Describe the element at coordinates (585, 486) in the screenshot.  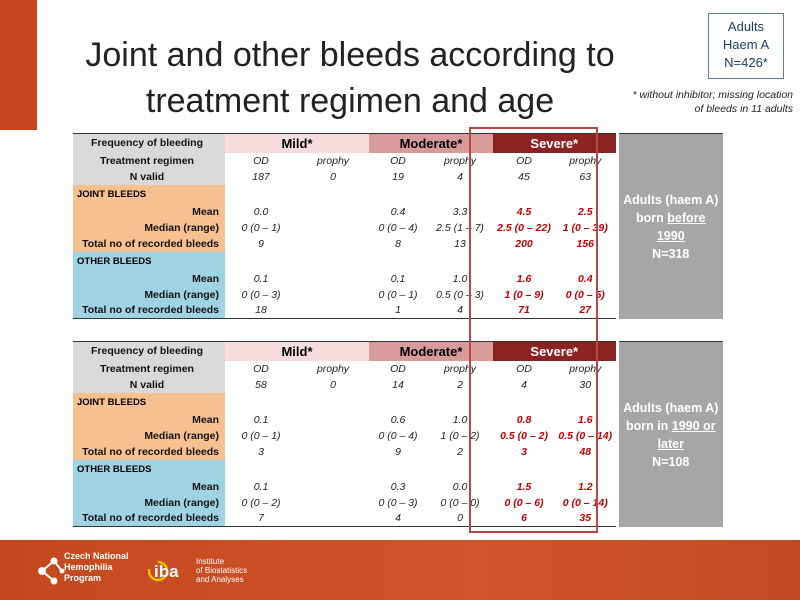
I see `severe-cell: 1.2` at that location.